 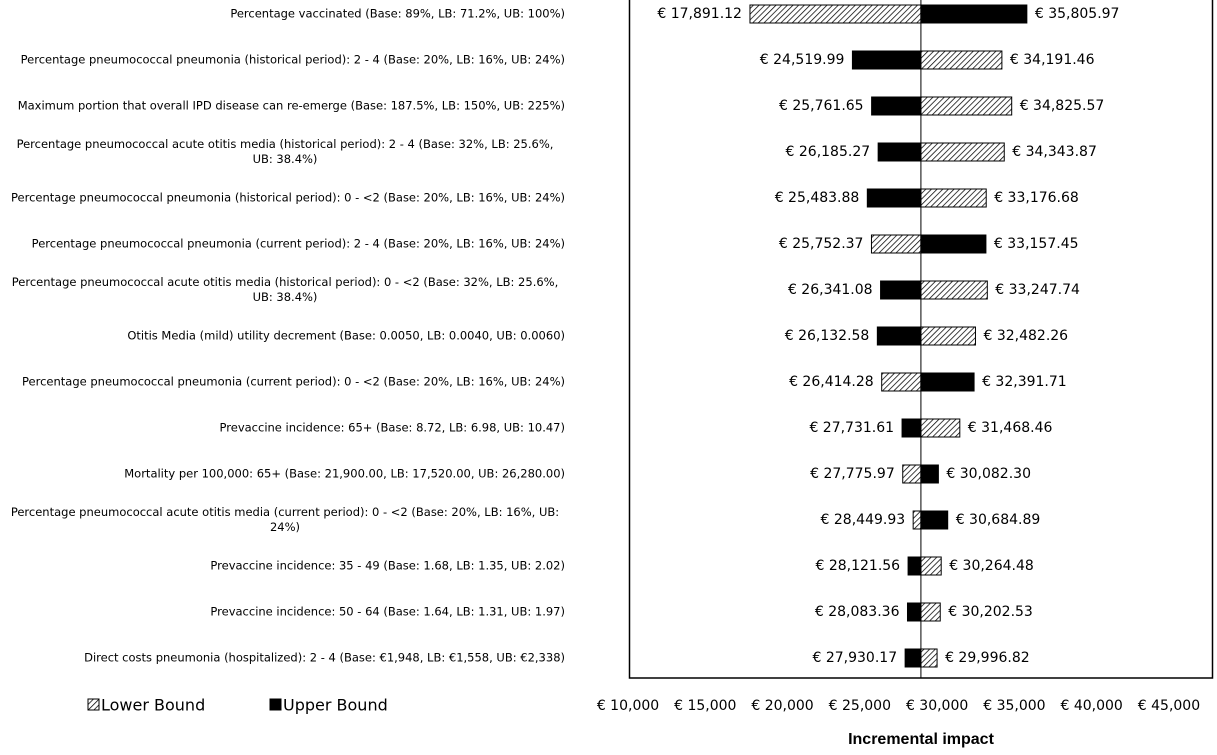 I want to click on value-label: € 28,083.36, so click(x=857, y=612).